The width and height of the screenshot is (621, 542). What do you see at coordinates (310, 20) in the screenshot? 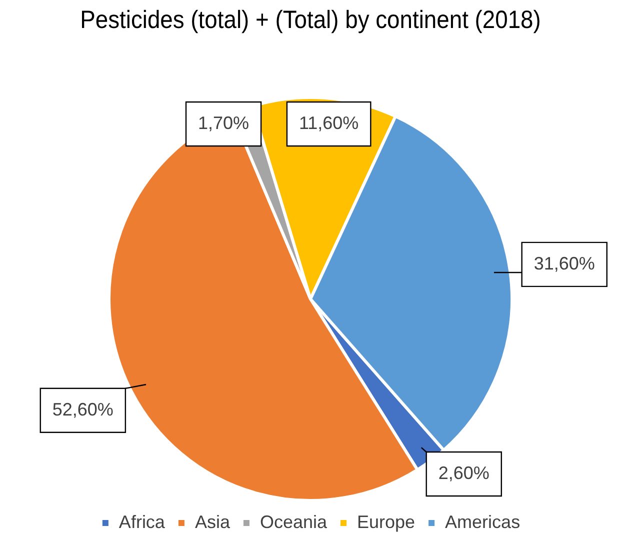
I see `chart-title: Pesticides (total) + (Total) by continent (2018)` at bounding box center [310, 20].